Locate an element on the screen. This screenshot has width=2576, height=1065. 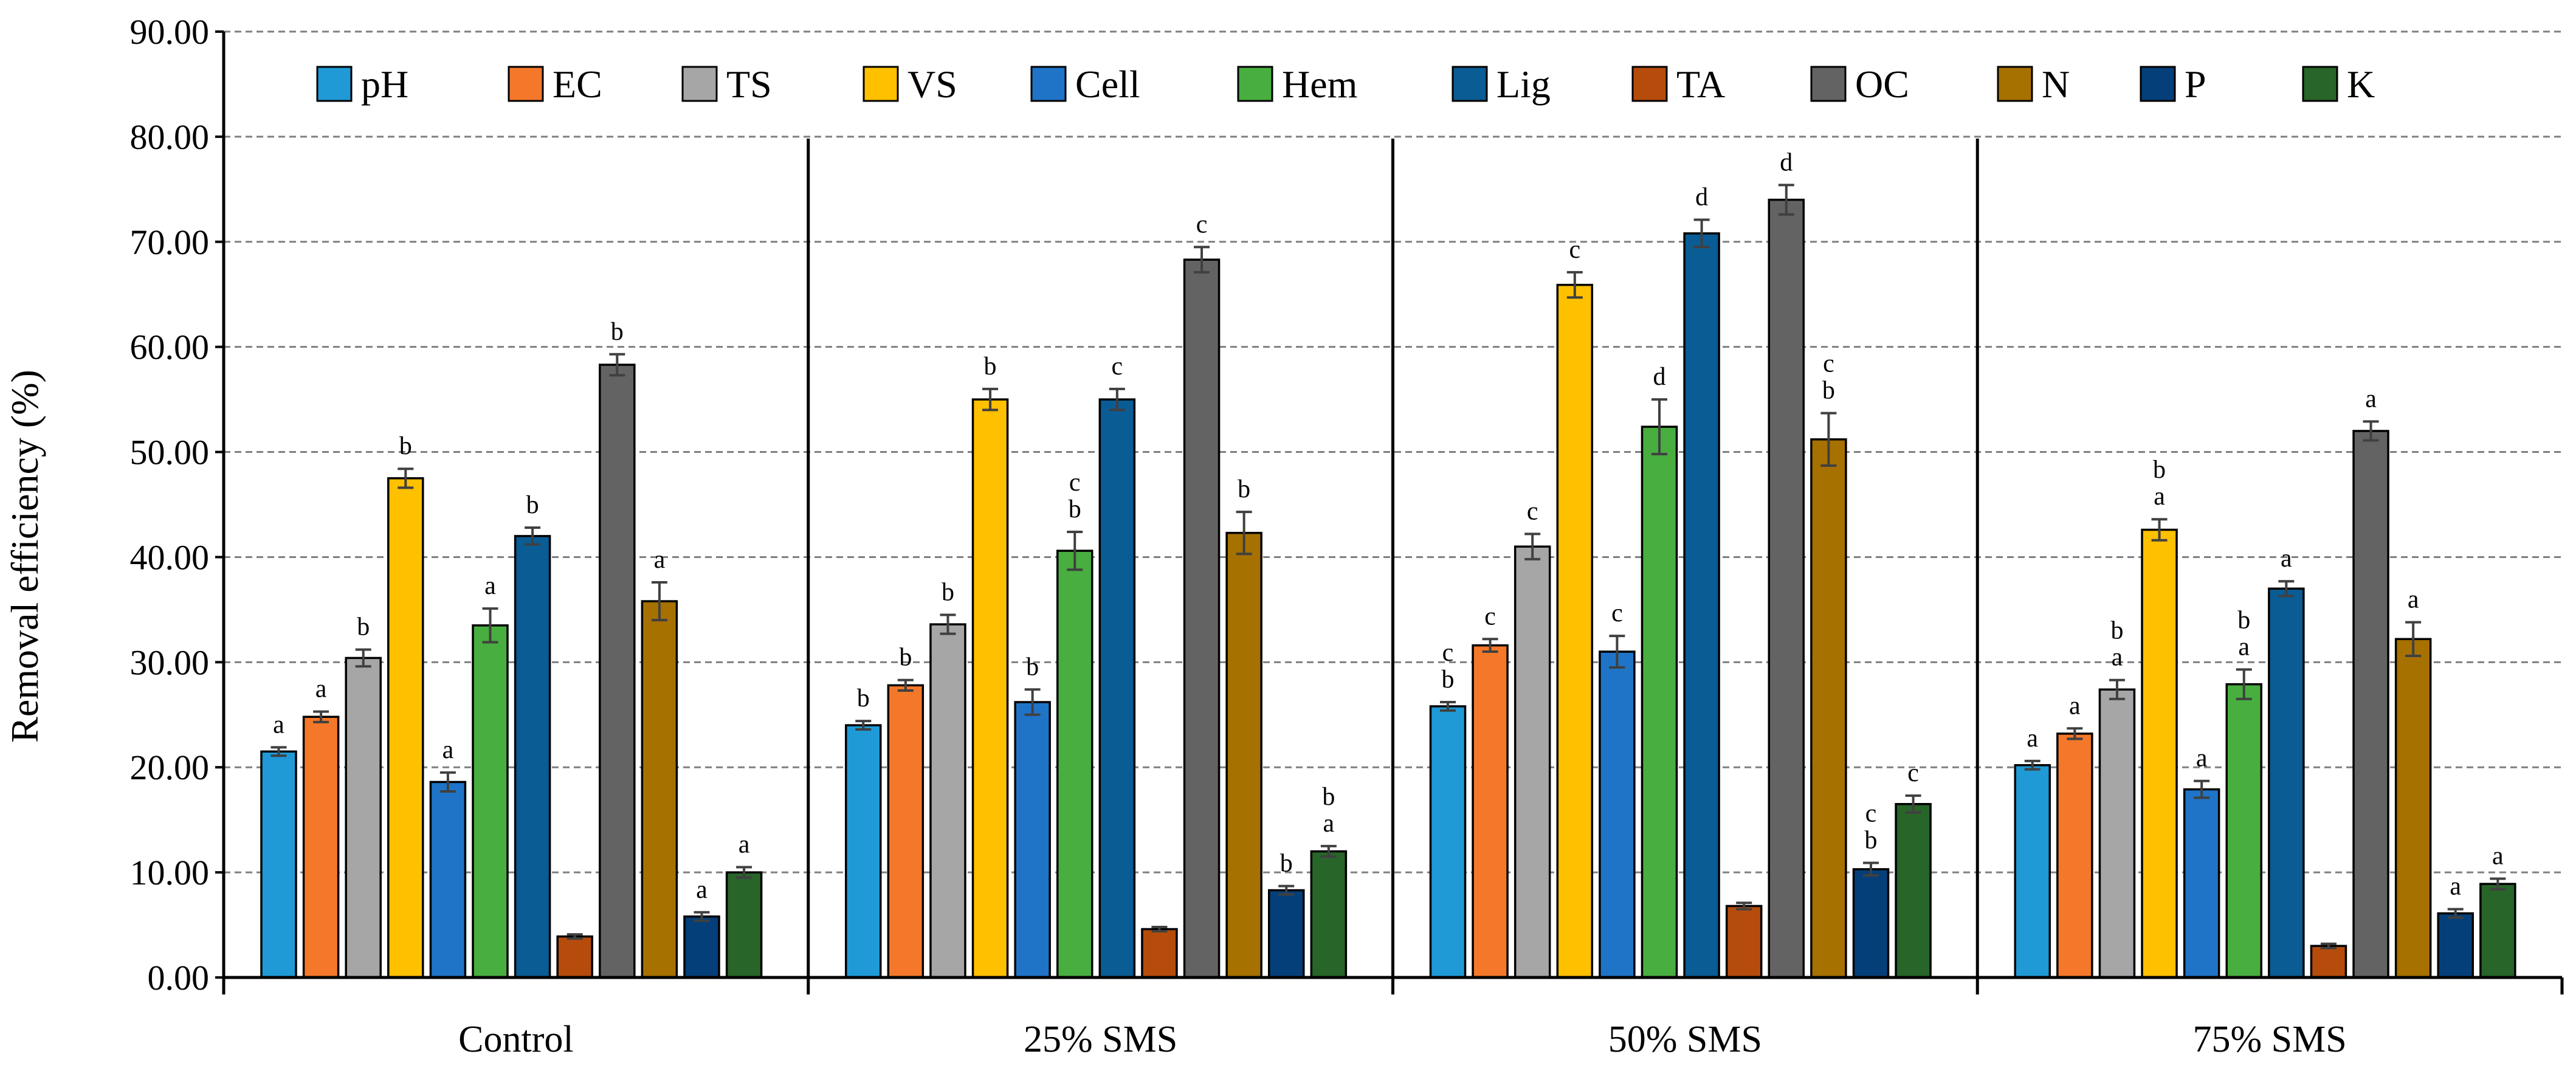
legend-label-ta: TA is located at coordinates (1700, 85).